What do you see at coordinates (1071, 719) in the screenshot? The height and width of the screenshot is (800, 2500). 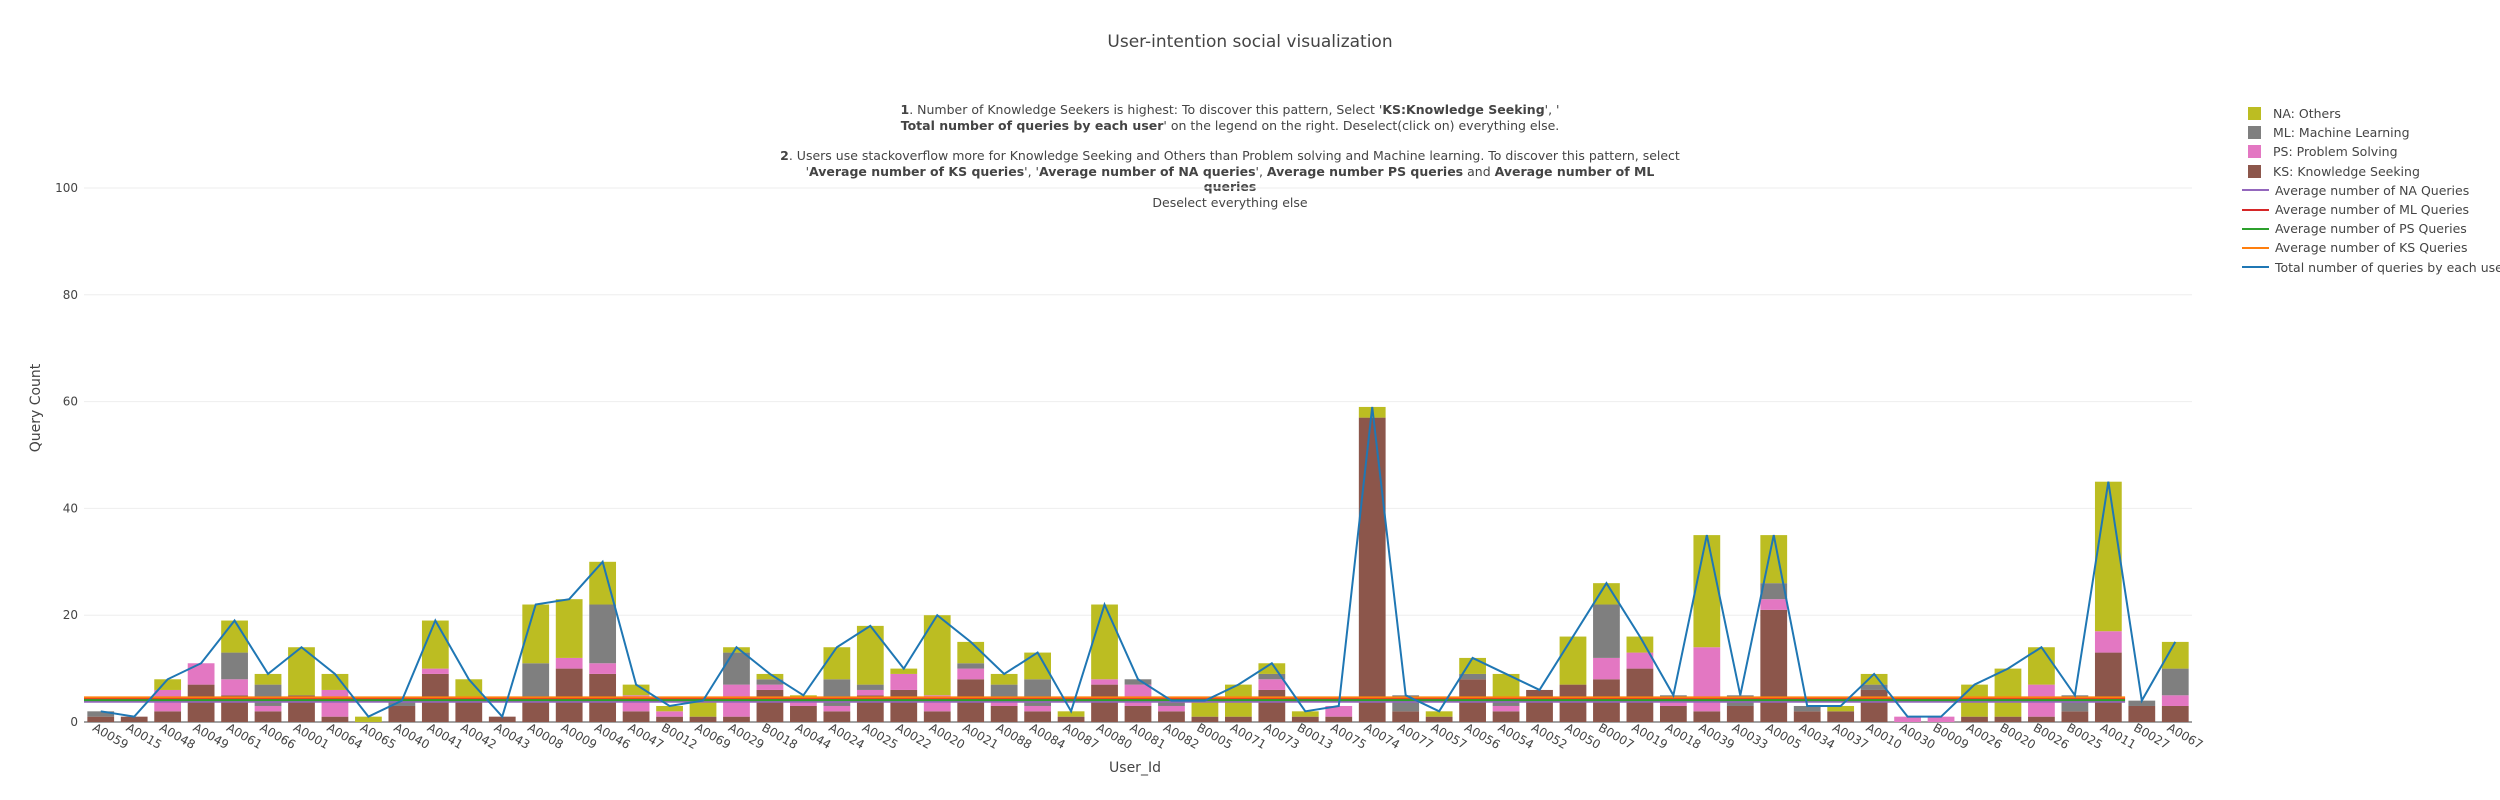 I see `bar-ks-A0087` at bounding box center [1071, 719].